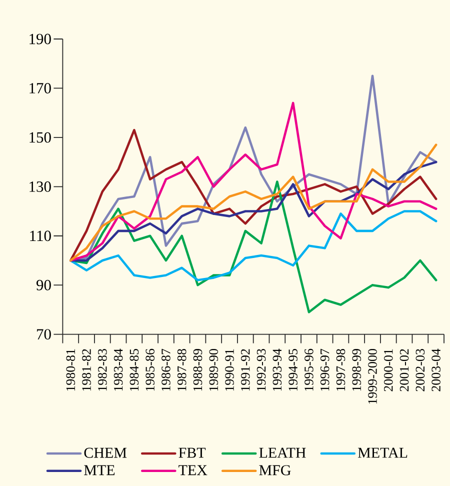  Describe the element at coordinates (40, 186) in the screenshot. I see `y-tick-label: 130` at that location.